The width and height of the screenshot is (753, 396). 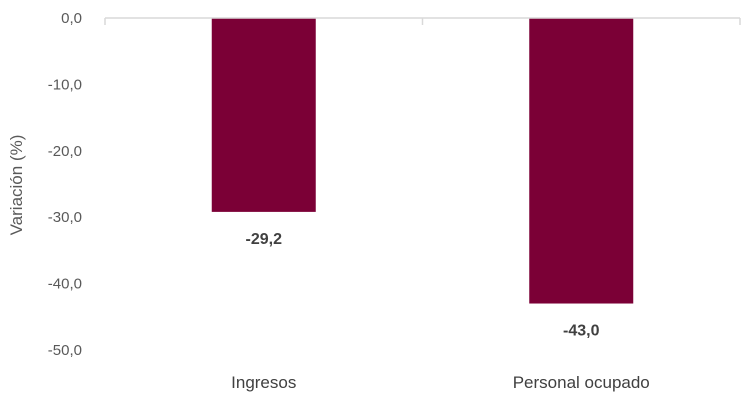 What do you see at coordinates (65, 217) in the screenshot?
I see `y-tick-label: -30,0` at bounding box center [65, 217].